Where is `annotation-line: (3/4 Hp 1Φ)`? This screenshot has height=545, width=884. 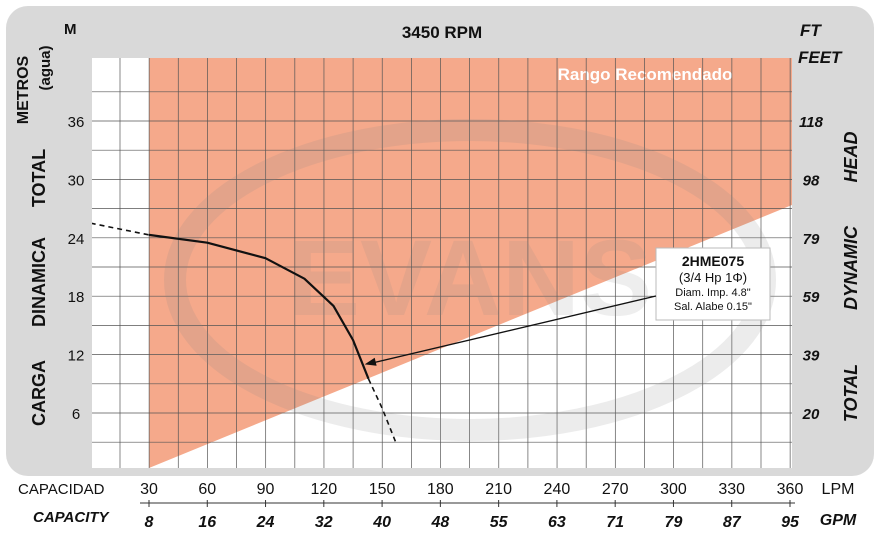 annotation-line: (3/4 Hp 1Φ) is located at coordinates (713, 277).